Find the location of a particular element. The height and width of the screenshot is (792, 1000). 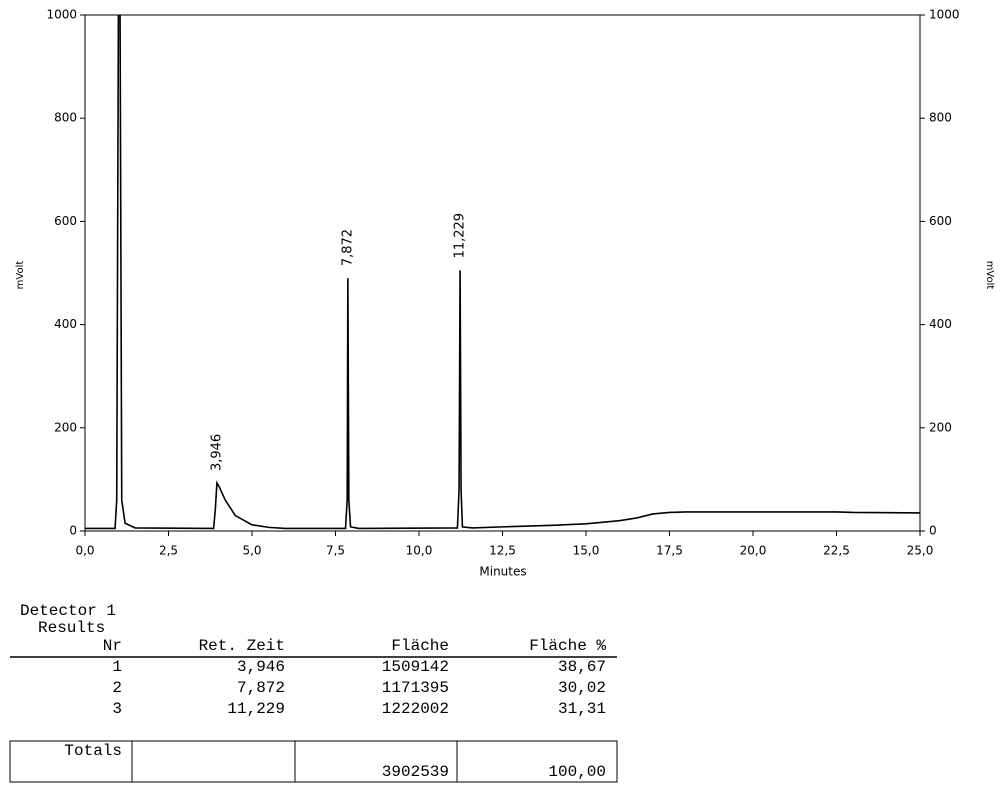

column-header: Fläche is located at coordinates (420, 646).